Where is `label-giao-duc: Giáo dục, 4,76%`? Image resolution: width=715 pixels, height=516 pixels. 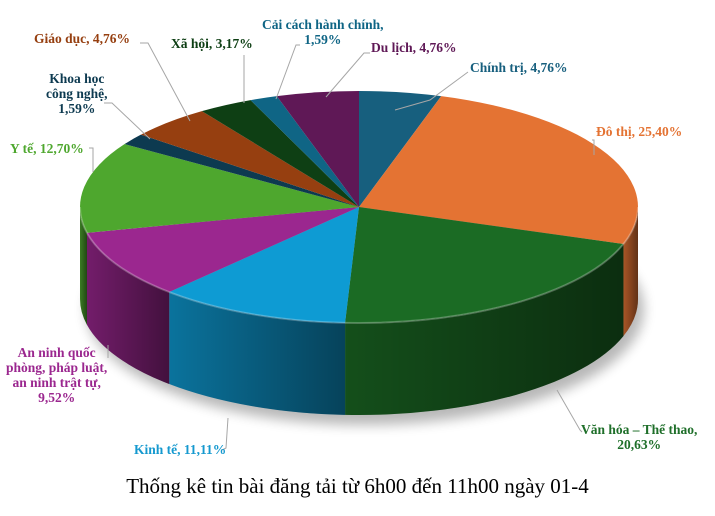
label-giao-duc: Giáo dục, 4,76% is located at coordinates (82, 38).